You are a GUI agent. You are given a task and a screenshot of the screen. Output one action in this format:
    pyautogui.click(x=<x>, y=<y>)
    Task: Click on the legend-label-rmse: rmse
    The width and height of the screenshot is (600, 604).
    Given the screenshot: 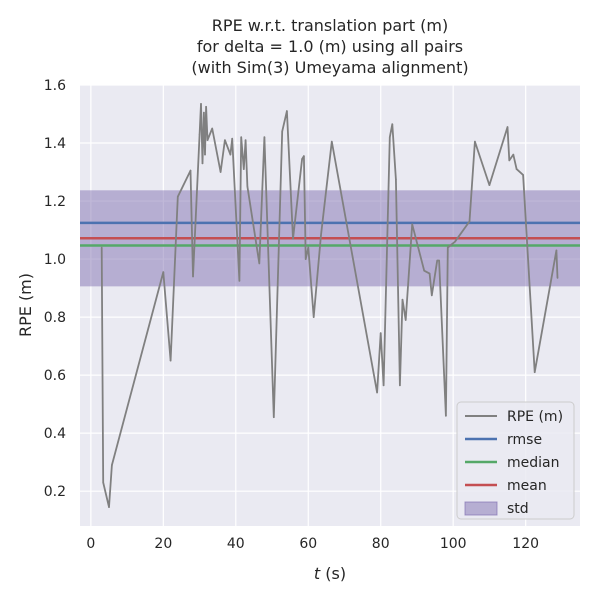 What is the action you would take?
    pyautogui.click(x=524, y=440)
    